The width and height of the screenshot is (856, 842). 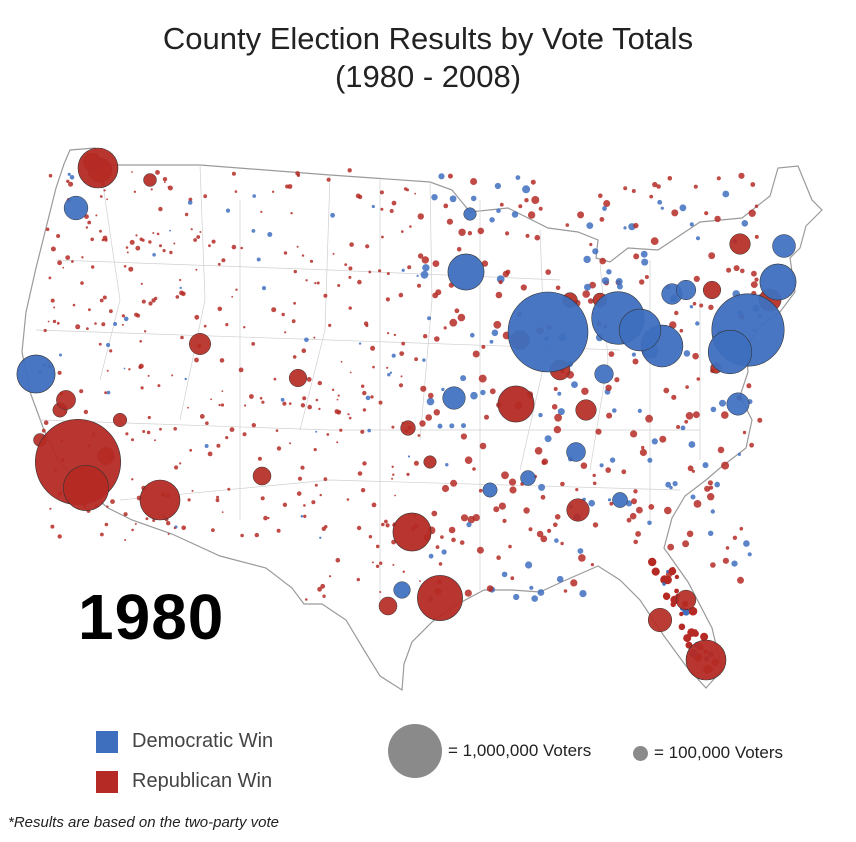 What do you see at coordinates (184, 781) in the screenshot?
I see `legend-republican: Republican Win` at bounding box center [184, 781].